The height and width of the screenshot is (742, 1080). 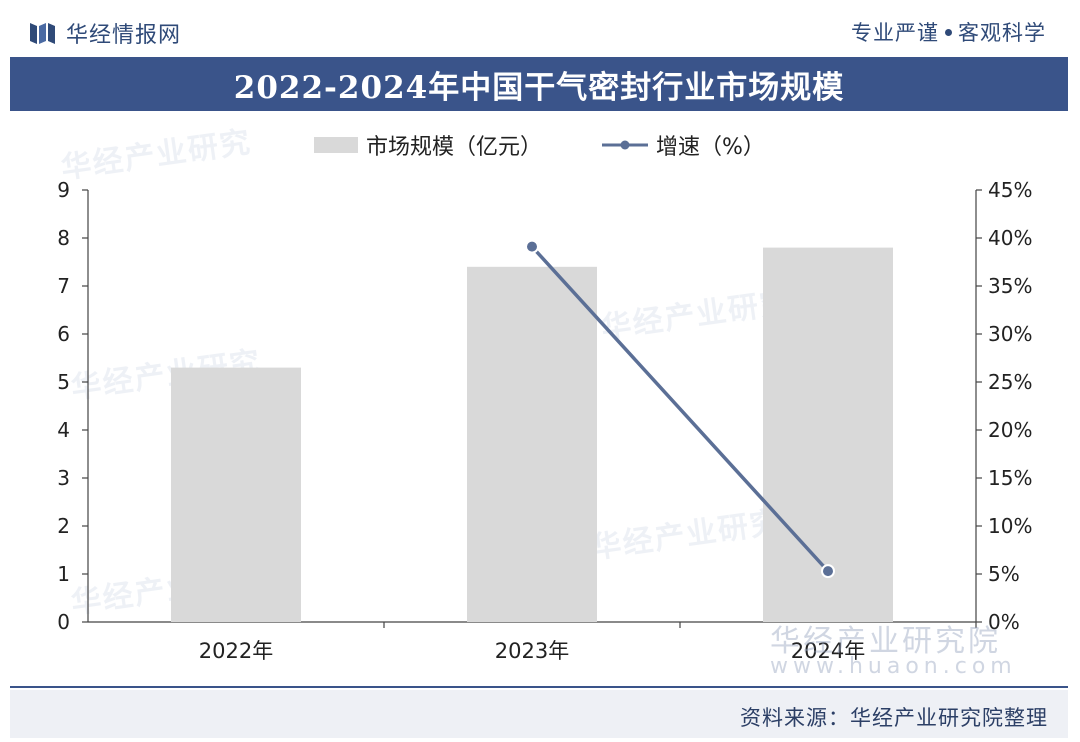 I want to click on x-tick-label: 2023年, so click(x=532, y=651).